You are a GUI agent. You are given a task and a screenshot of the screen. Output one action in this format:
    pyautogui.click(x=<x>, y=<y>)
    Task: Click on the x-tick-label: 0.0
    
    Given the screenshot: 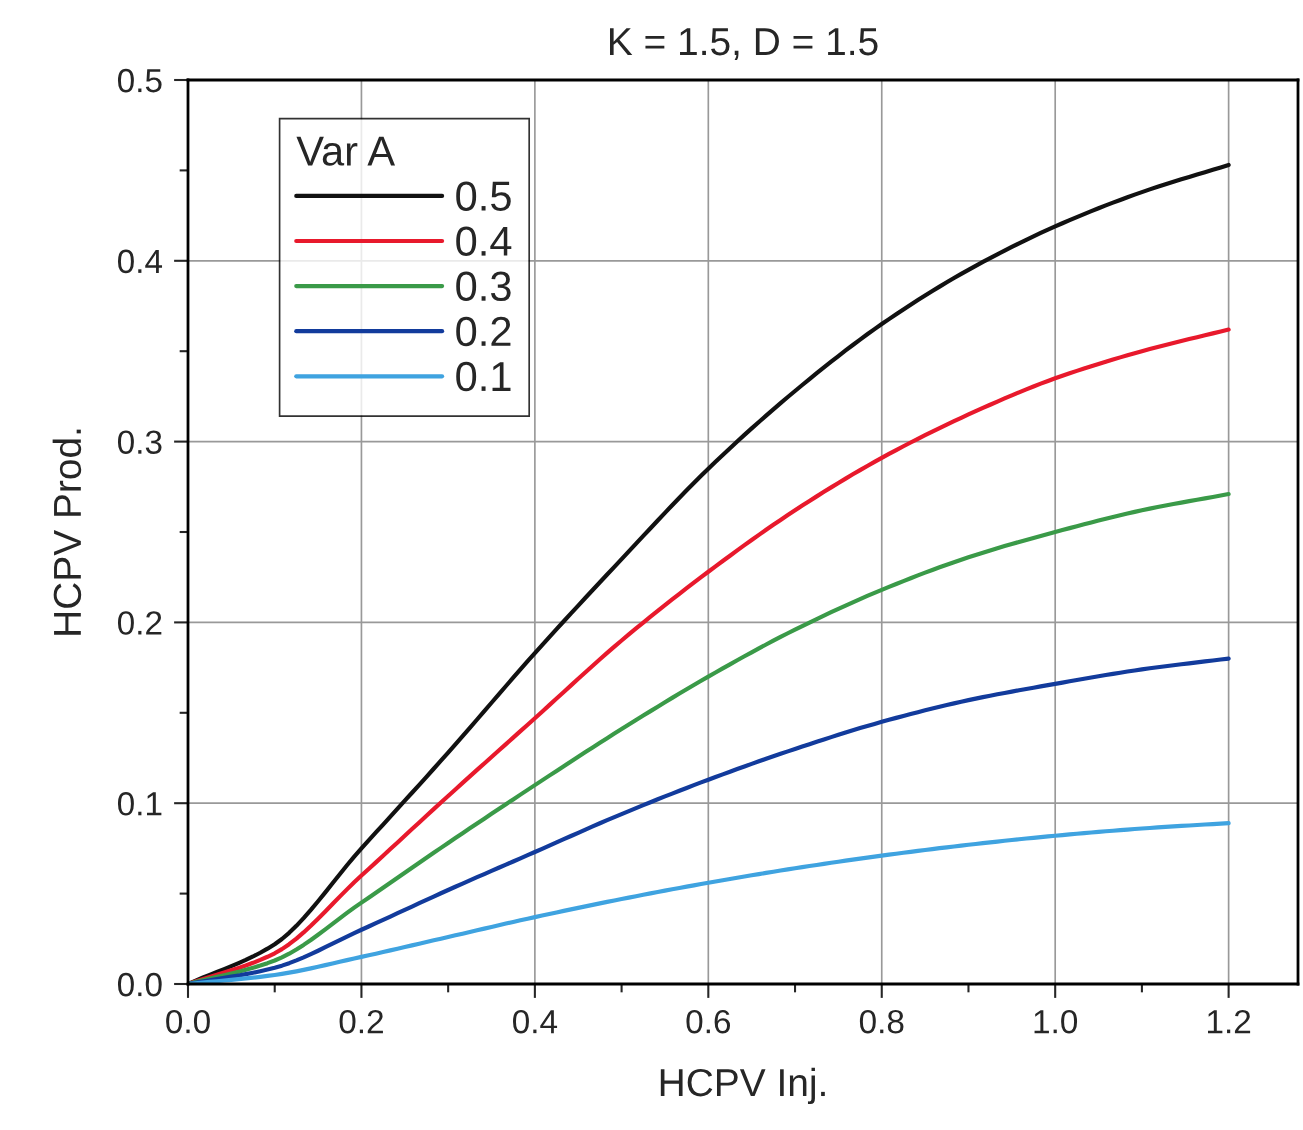 What is the action you would take?
    pyautogui.click(x=188, y=1021)
    